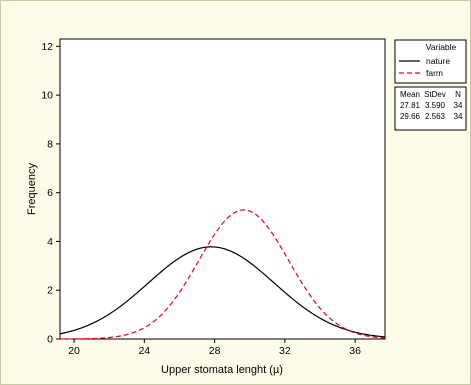 The image size is (471, 385). I want to click on stats-header-mean: Mean, so click(410, 94).